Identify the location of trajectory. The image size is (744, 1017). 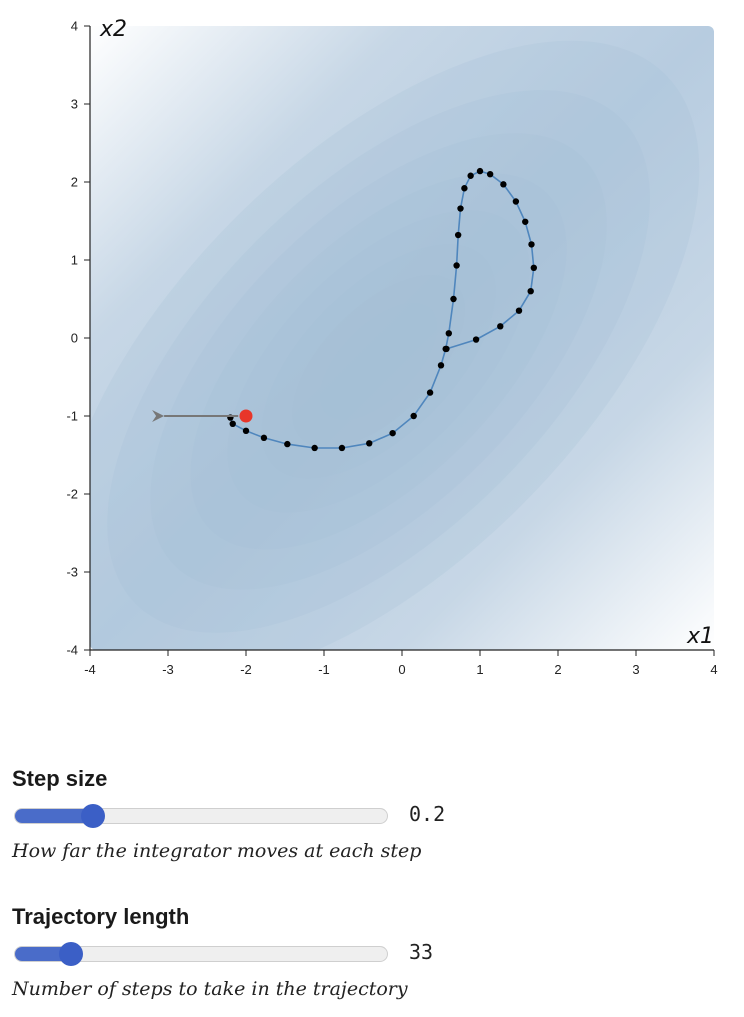
(382, 309).